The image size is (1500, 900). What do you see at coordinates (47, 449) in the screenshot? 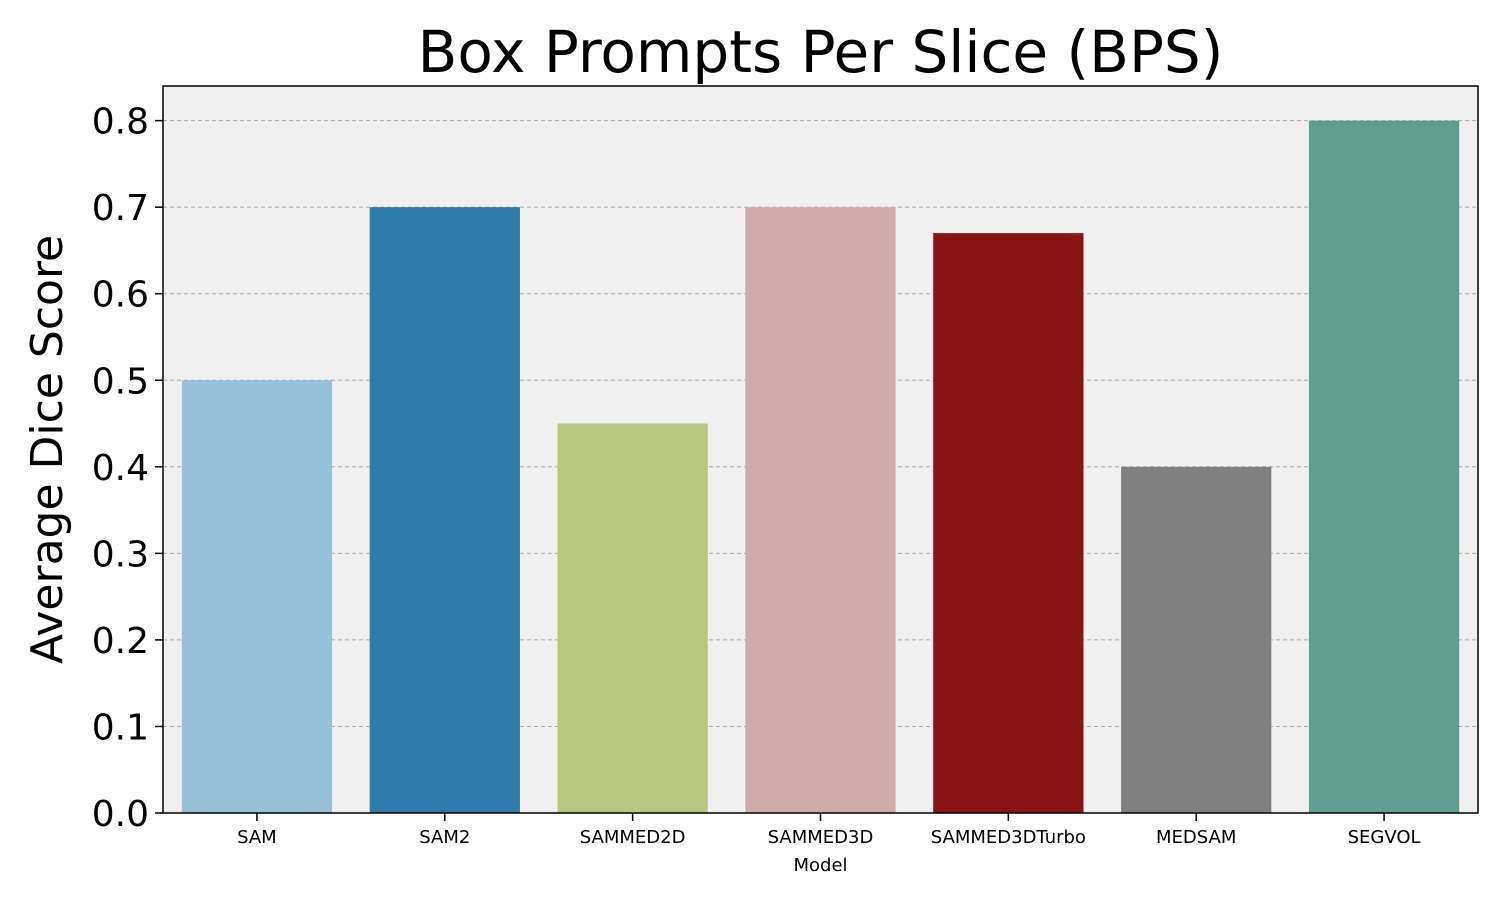
I see `y-axis-label: Average Dice Score` at bounding box center [47, 449].